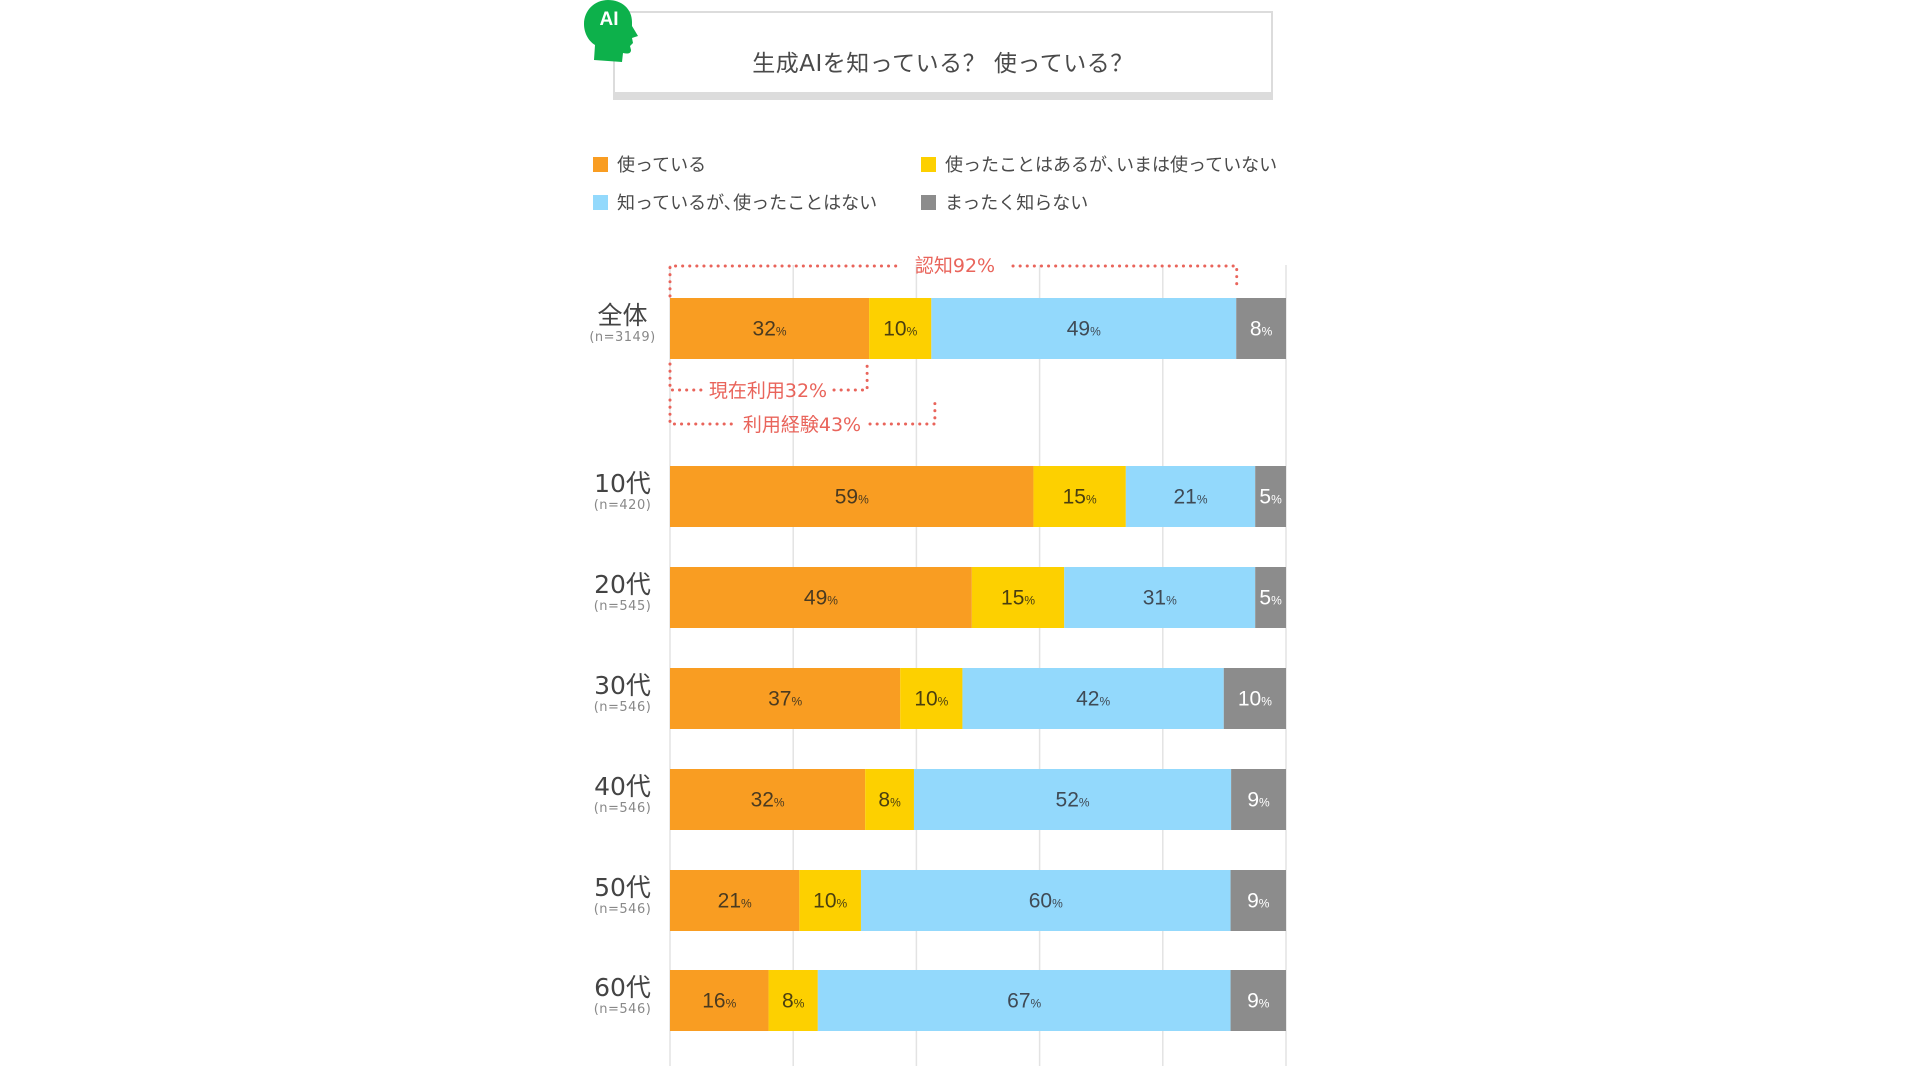 The width and height of the screenshot is (1920, 1080). I want to click on title-box: 生成AIを知っている？ 使っている？, so click(943, 55).